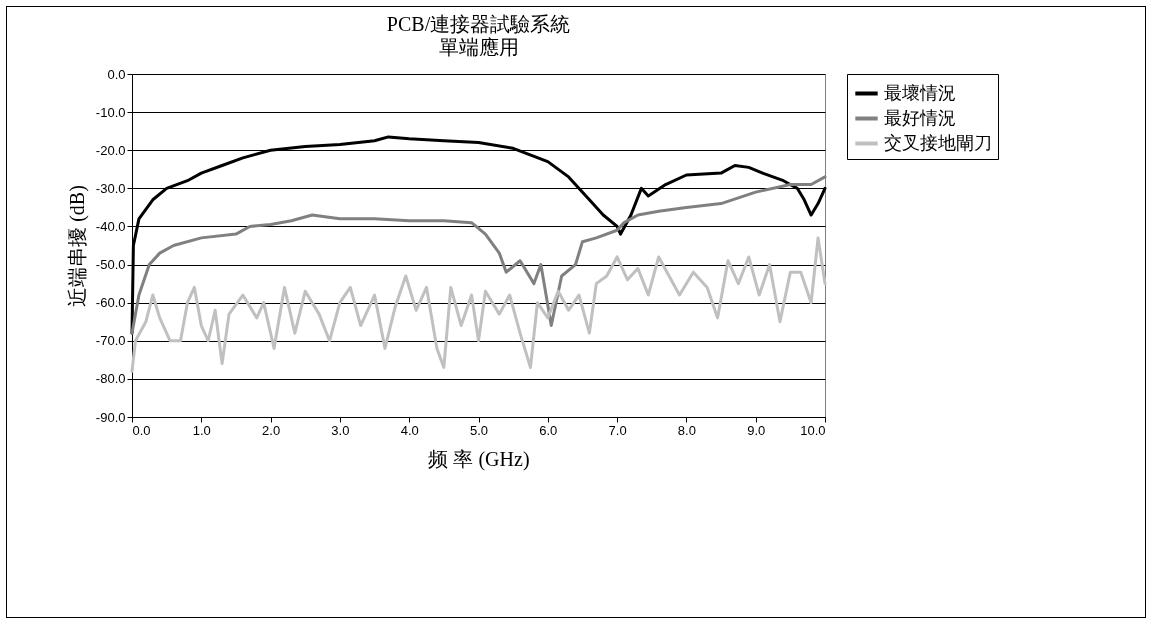 This screenshot has width=1156, height=630. Describe the element at coordinates (548, 430) in the screenshot. I see `x-tick-label: 6.0` at that location.